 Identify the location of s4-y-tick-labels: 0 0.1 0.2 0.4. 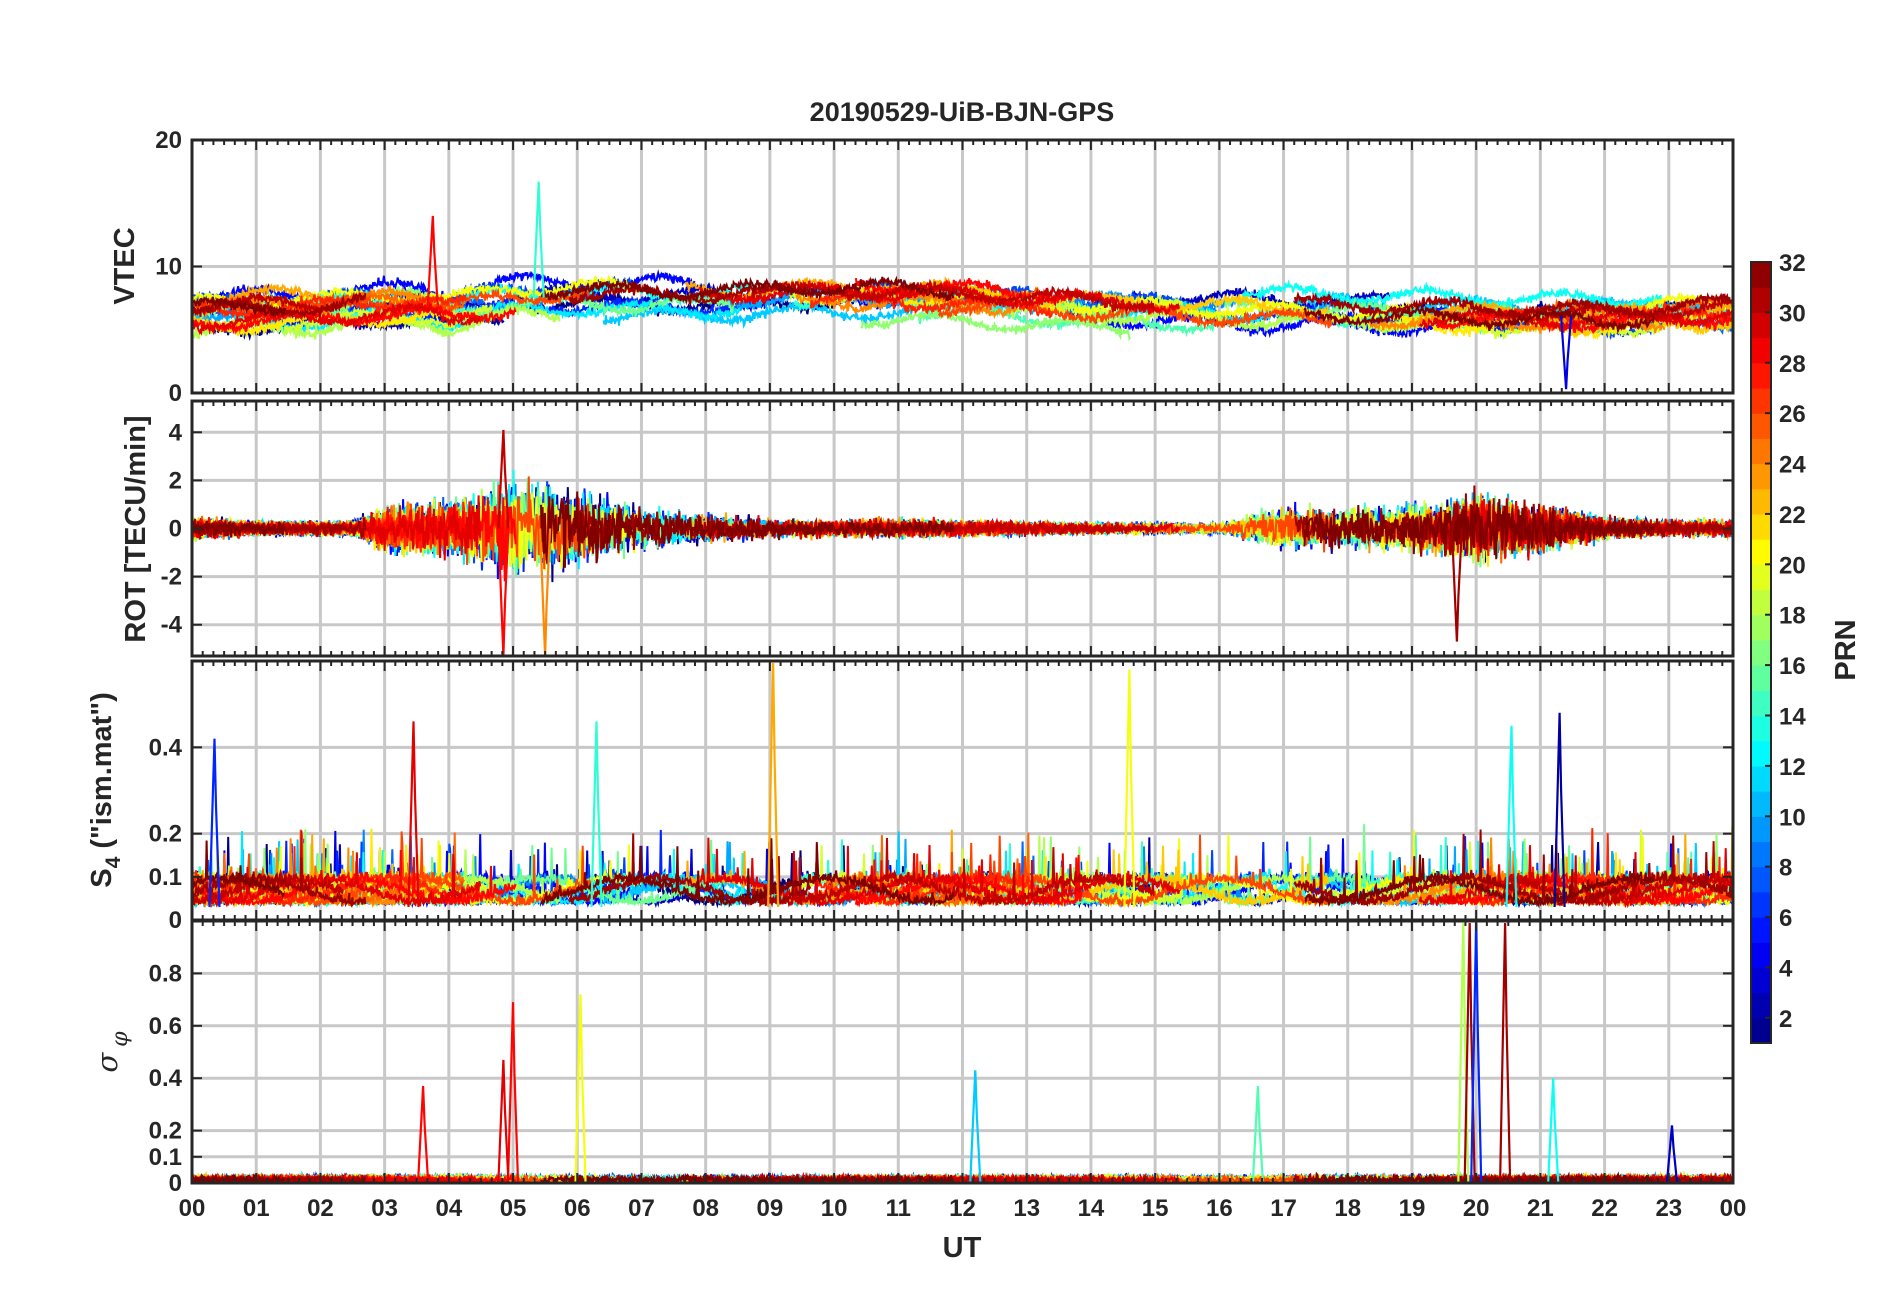
(166, 834).